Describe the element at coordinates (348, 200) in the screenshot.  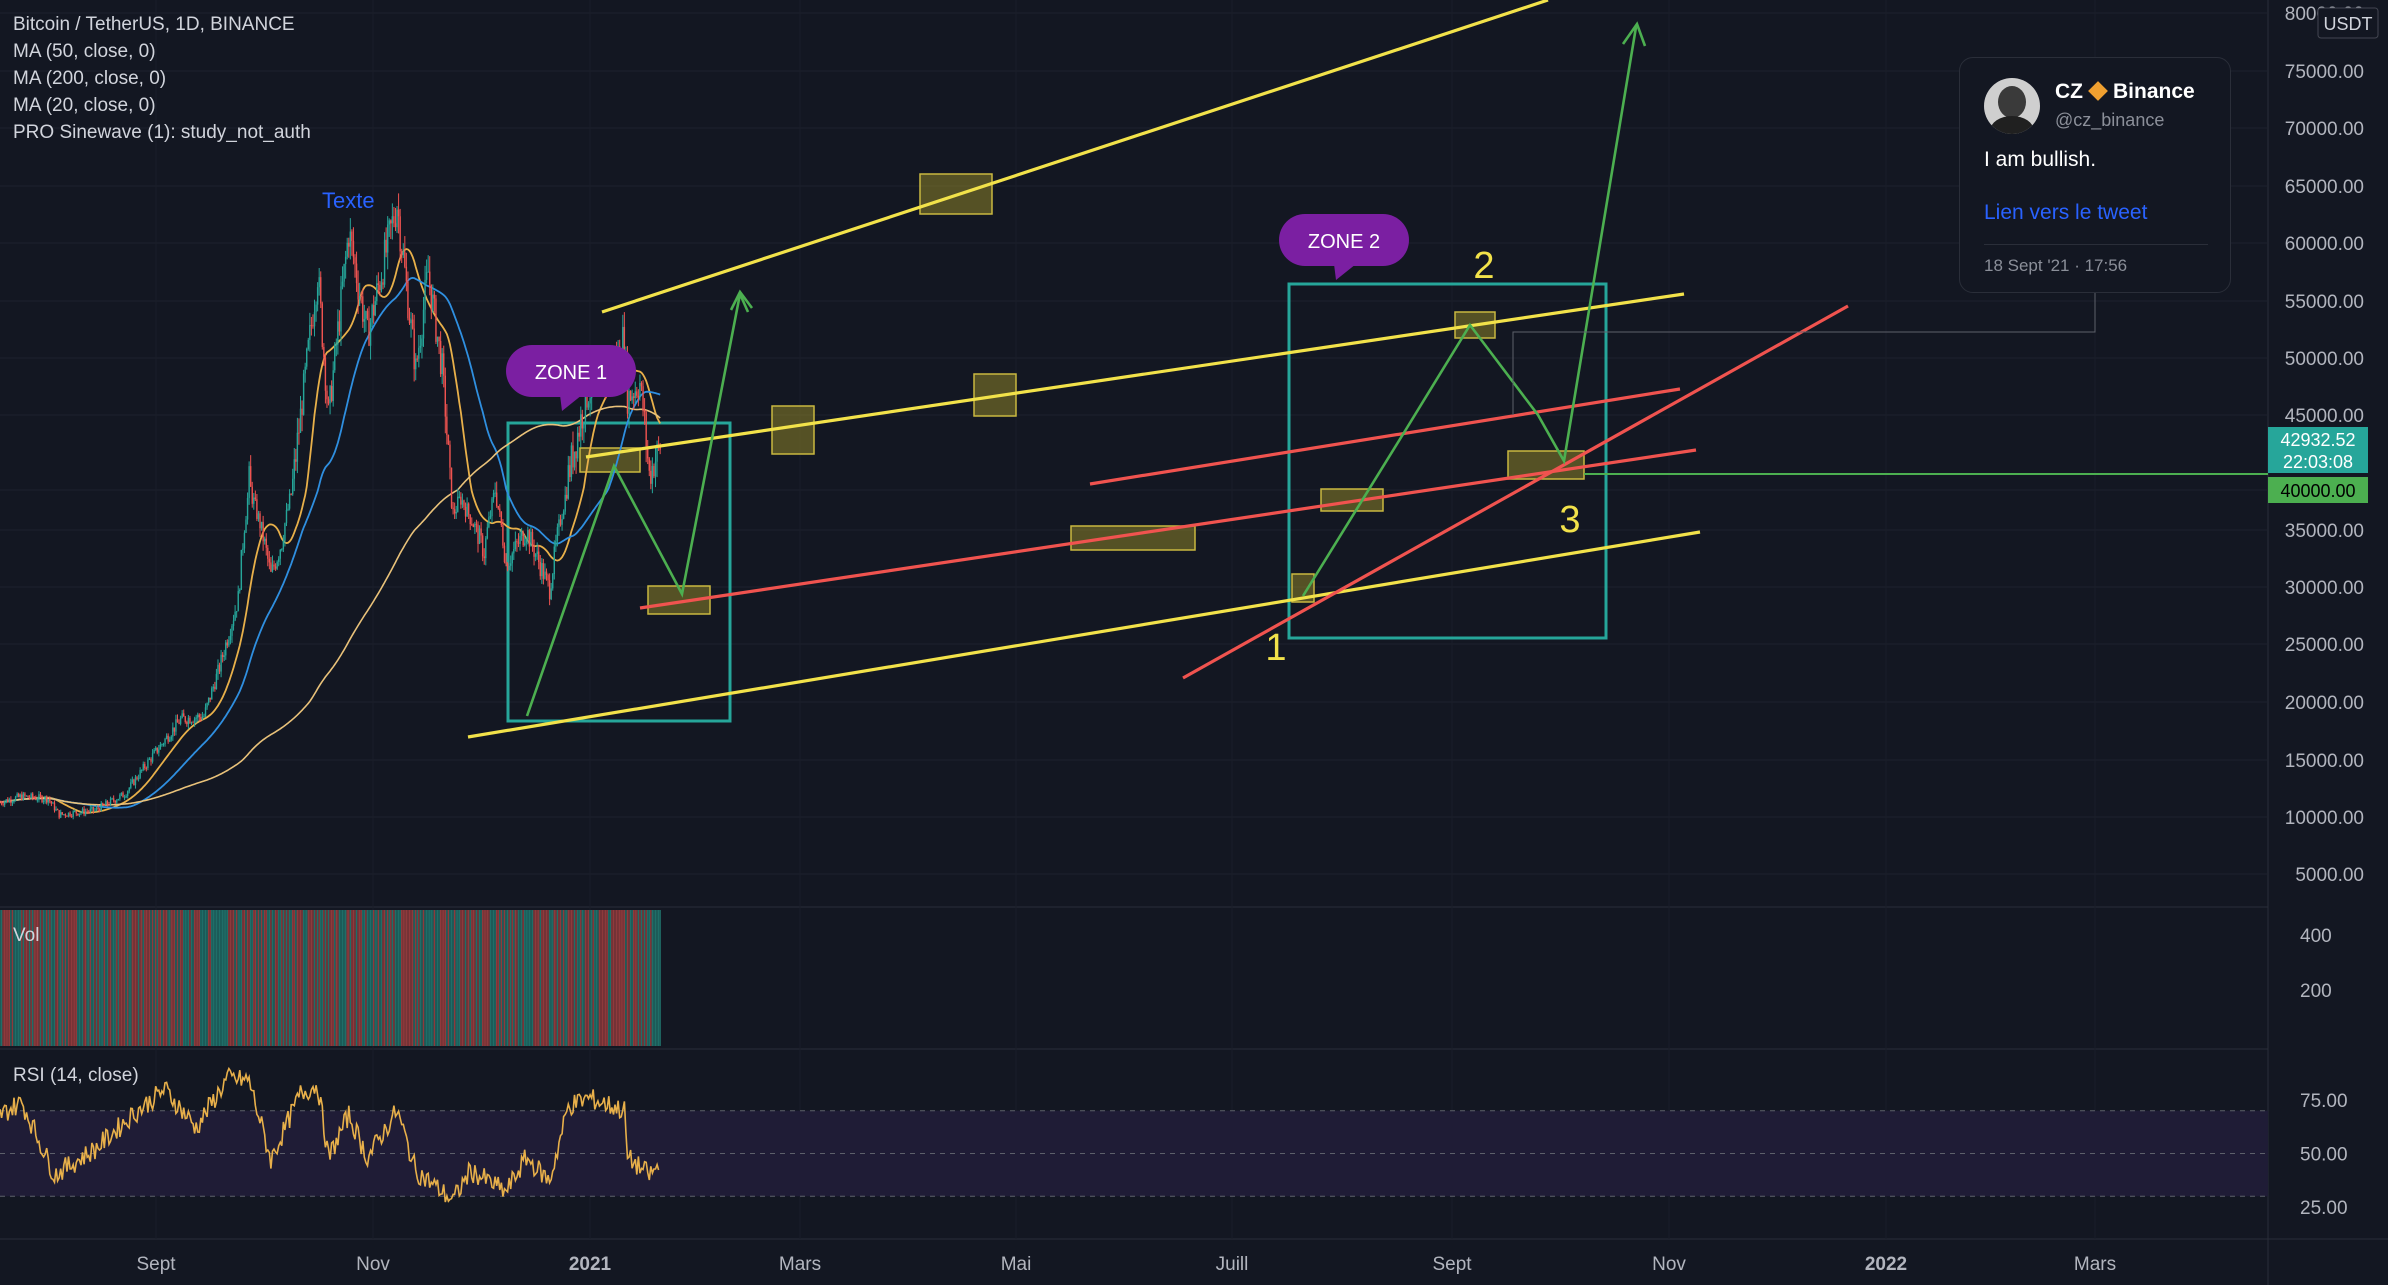
I see `text-annotation: Texte` at that location.